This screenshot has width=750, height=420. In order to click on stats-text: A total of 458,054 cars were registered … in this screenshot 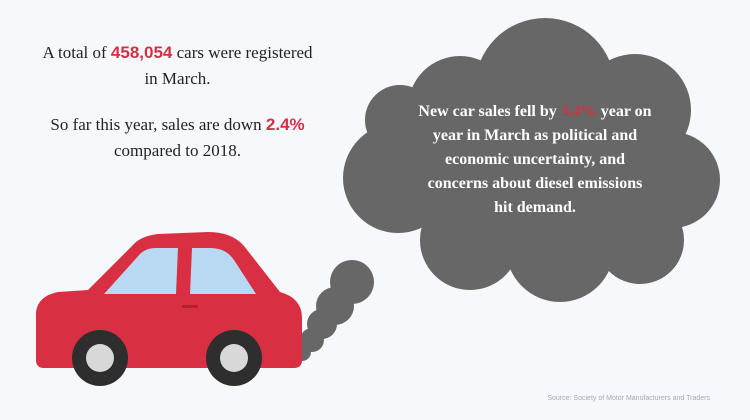, I will do `click(177, 112)`.